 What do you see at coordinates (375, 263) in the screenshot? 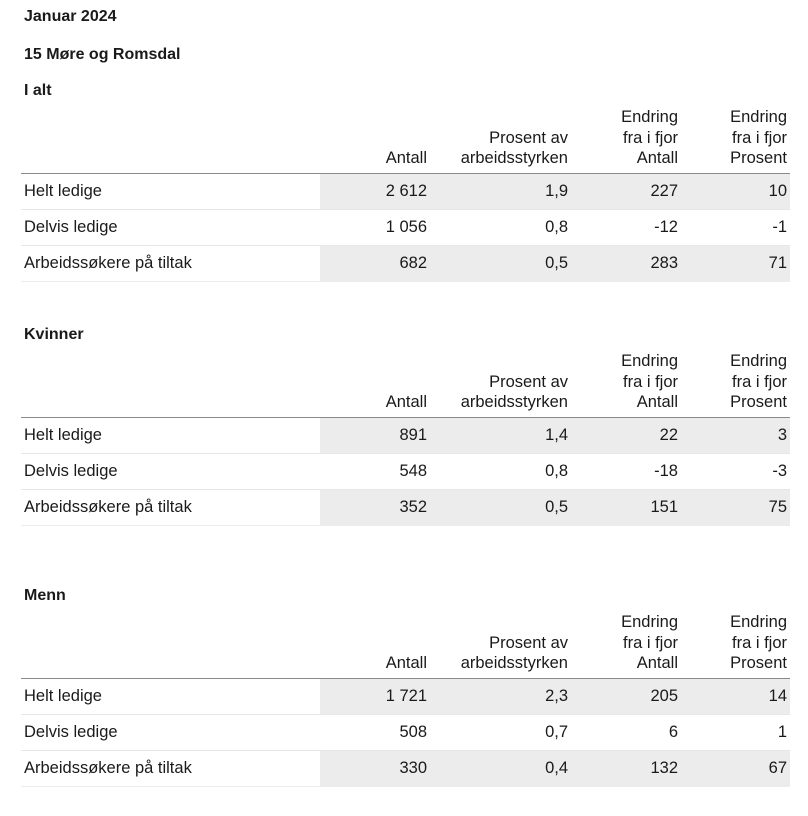
I see `cell-antall: 682` at bounding box center [375, 263].